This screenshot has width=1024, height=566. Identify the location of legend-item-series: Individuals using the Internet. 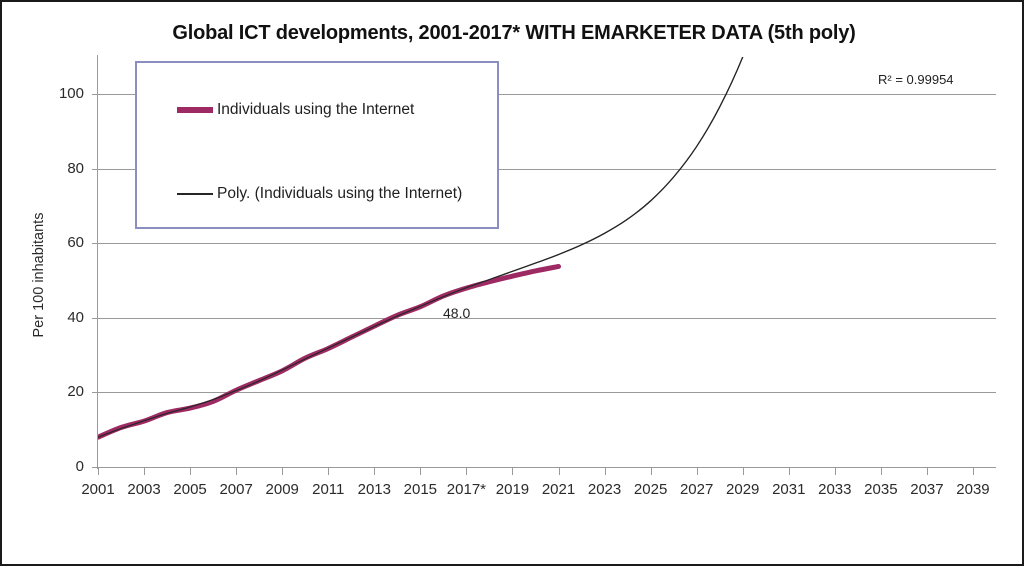
(295, 110).